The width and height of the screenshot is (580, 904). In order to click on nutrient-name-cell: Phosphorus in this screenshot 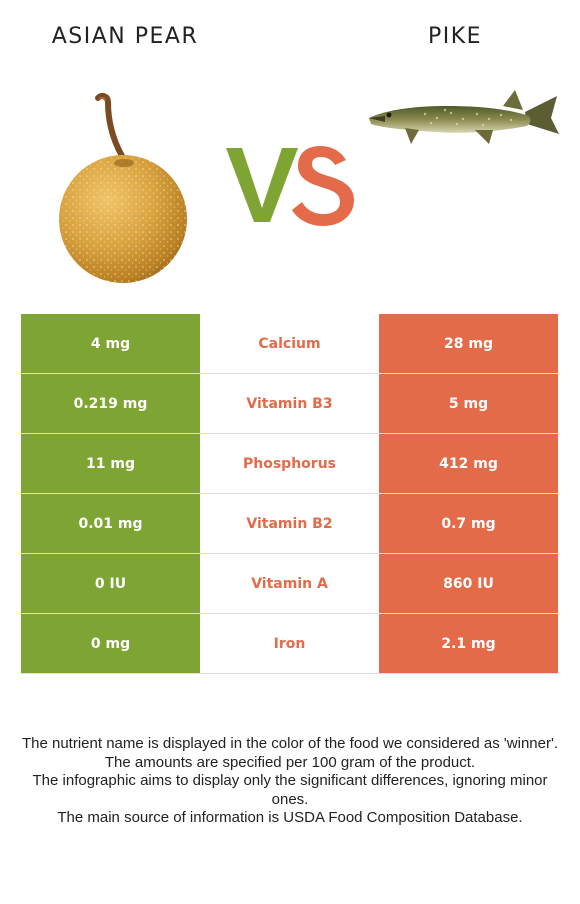, I will do `click(289, 463)`.